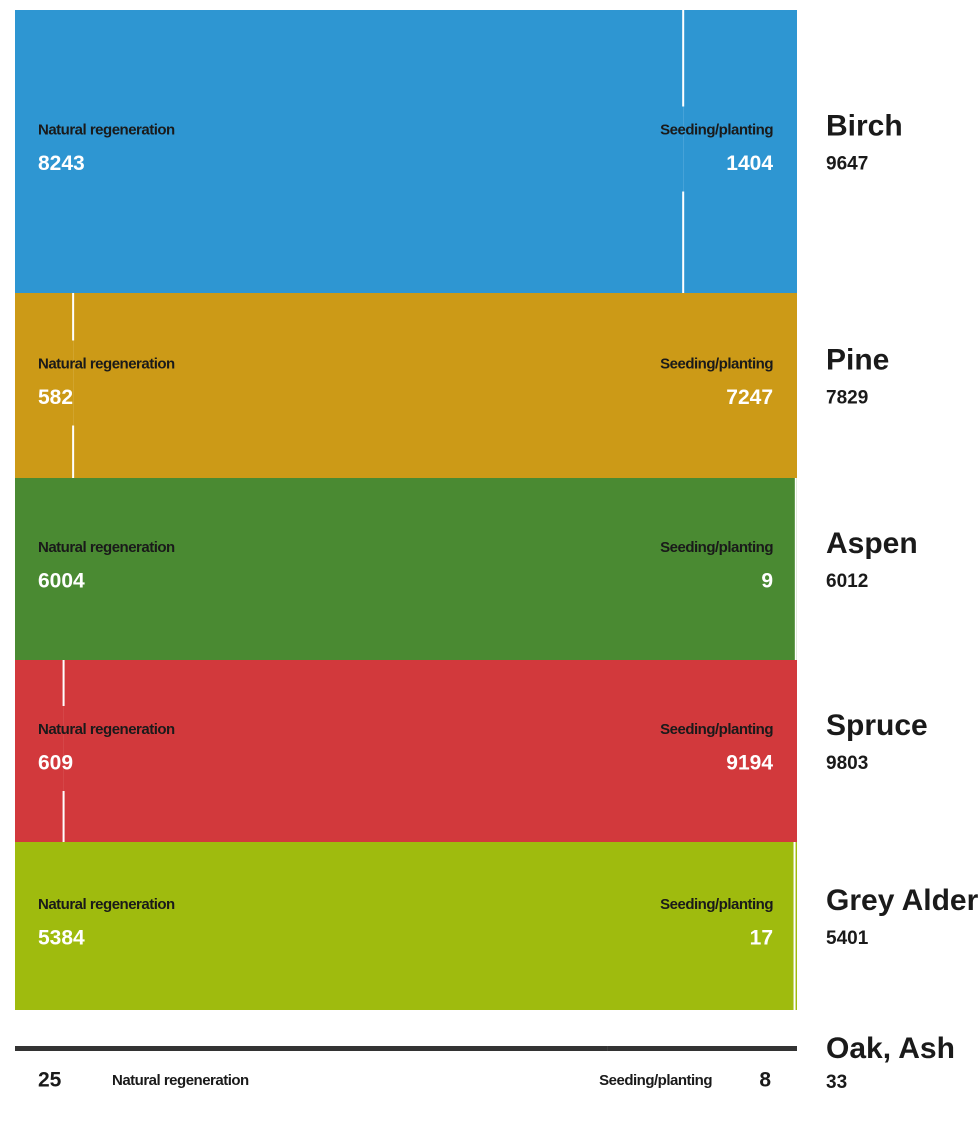  What do you see at coordinates (749, 163) in the screenshot?
I see `value-label: 1404` at bounding box center [749, 163].